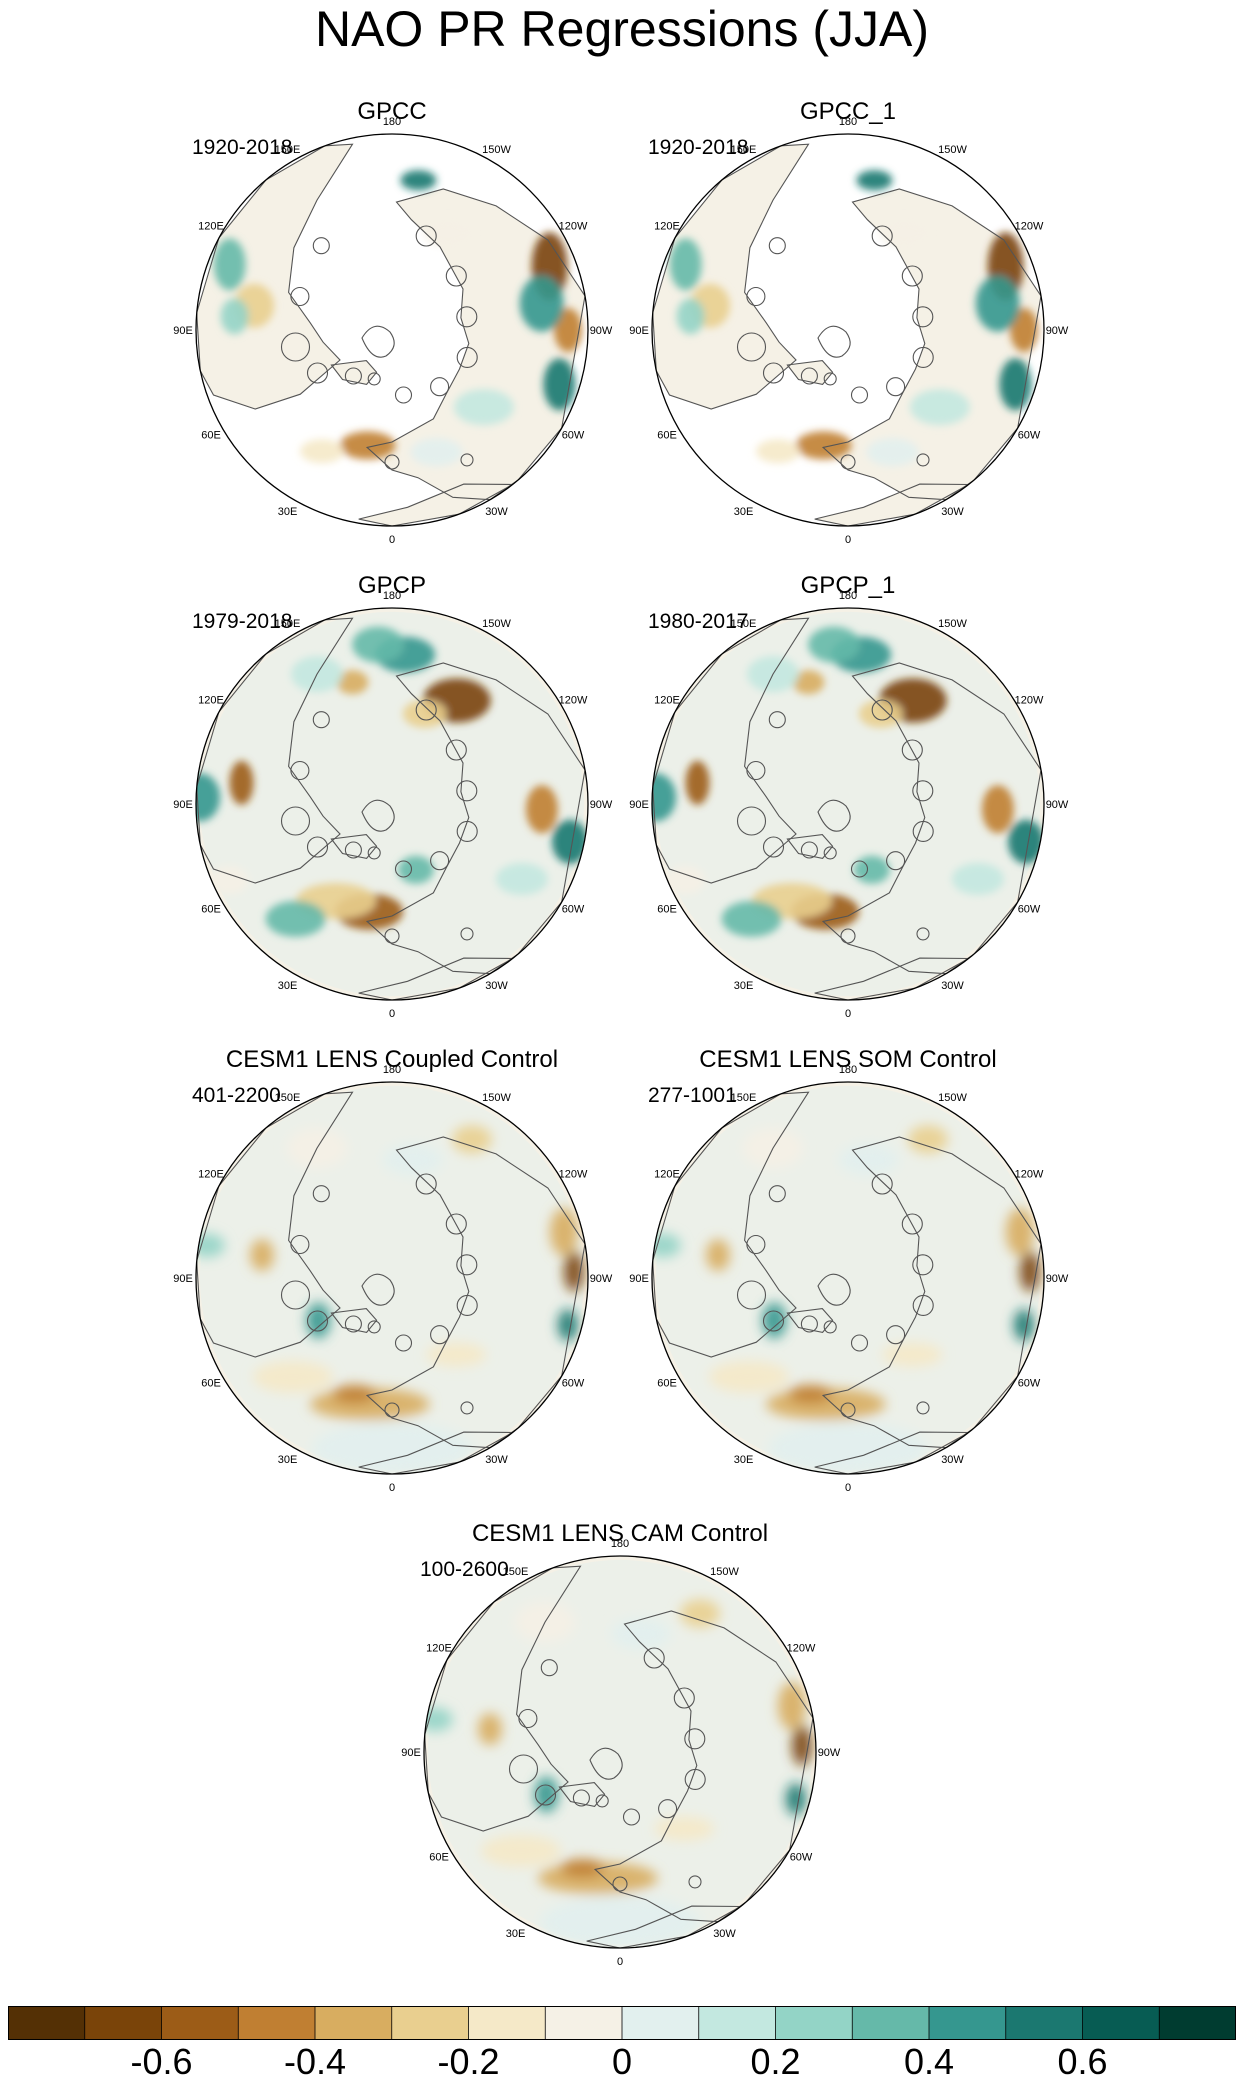 The image size is (1244, 2086). What do you see at coordinates (775, 2061) in the screenshot?
I see `colorbar-tick-label: 0.2` at bounding box center [775, 2061].